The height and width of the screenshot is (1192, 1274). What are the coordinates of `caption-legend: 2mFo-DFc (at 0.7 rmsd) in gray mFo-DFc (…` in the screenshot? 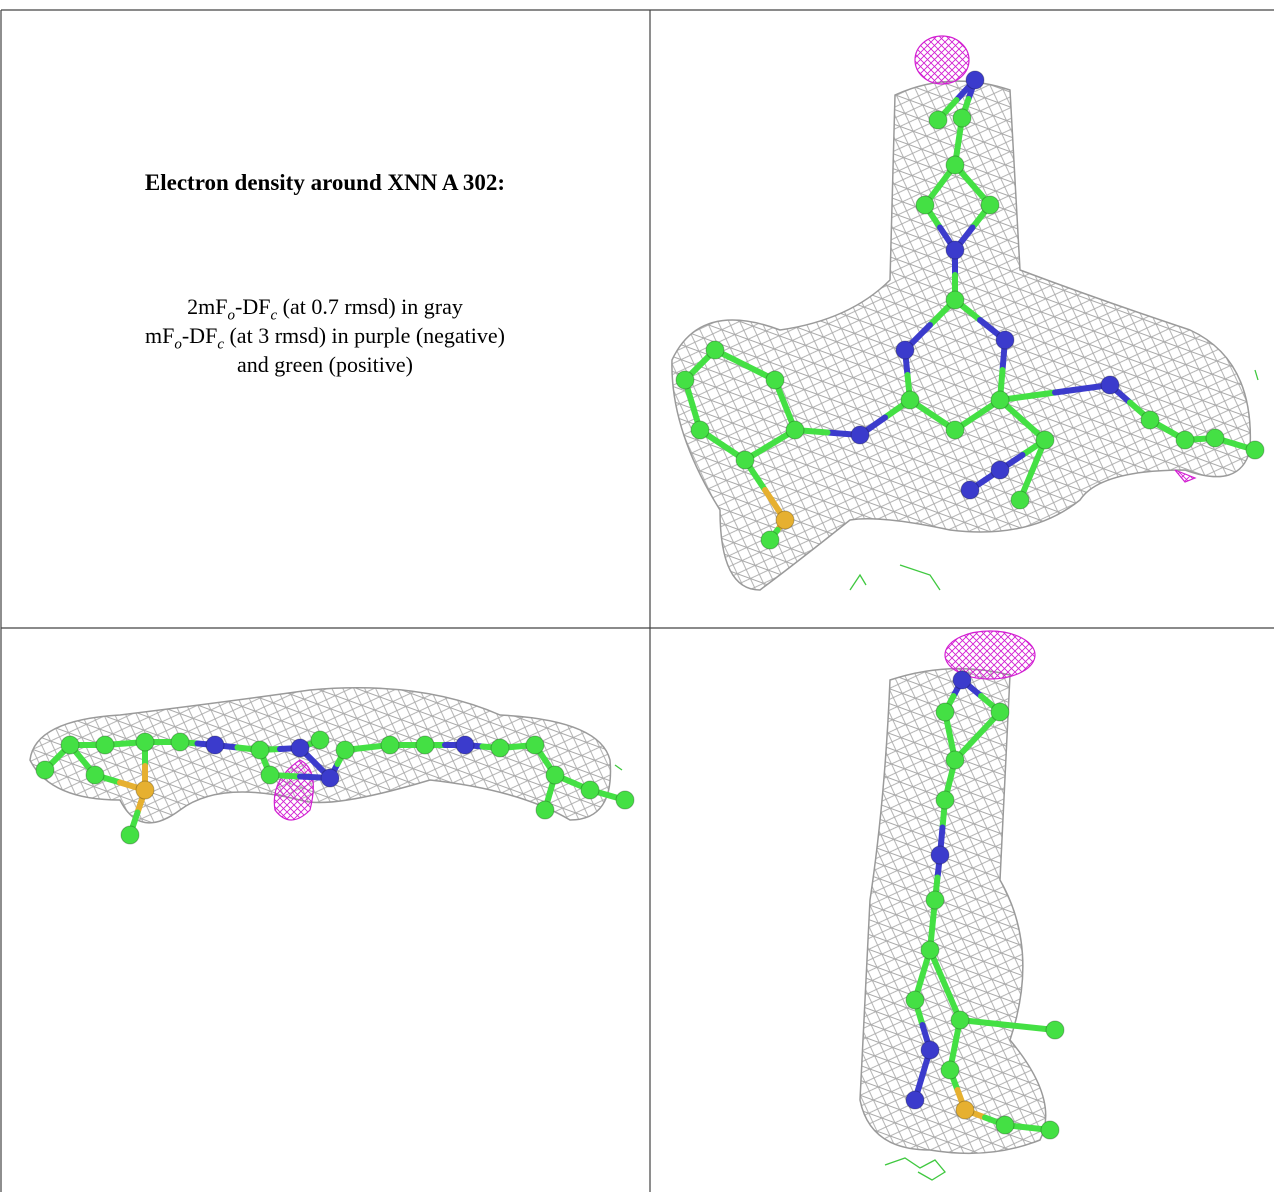 It's located at (325, 335).